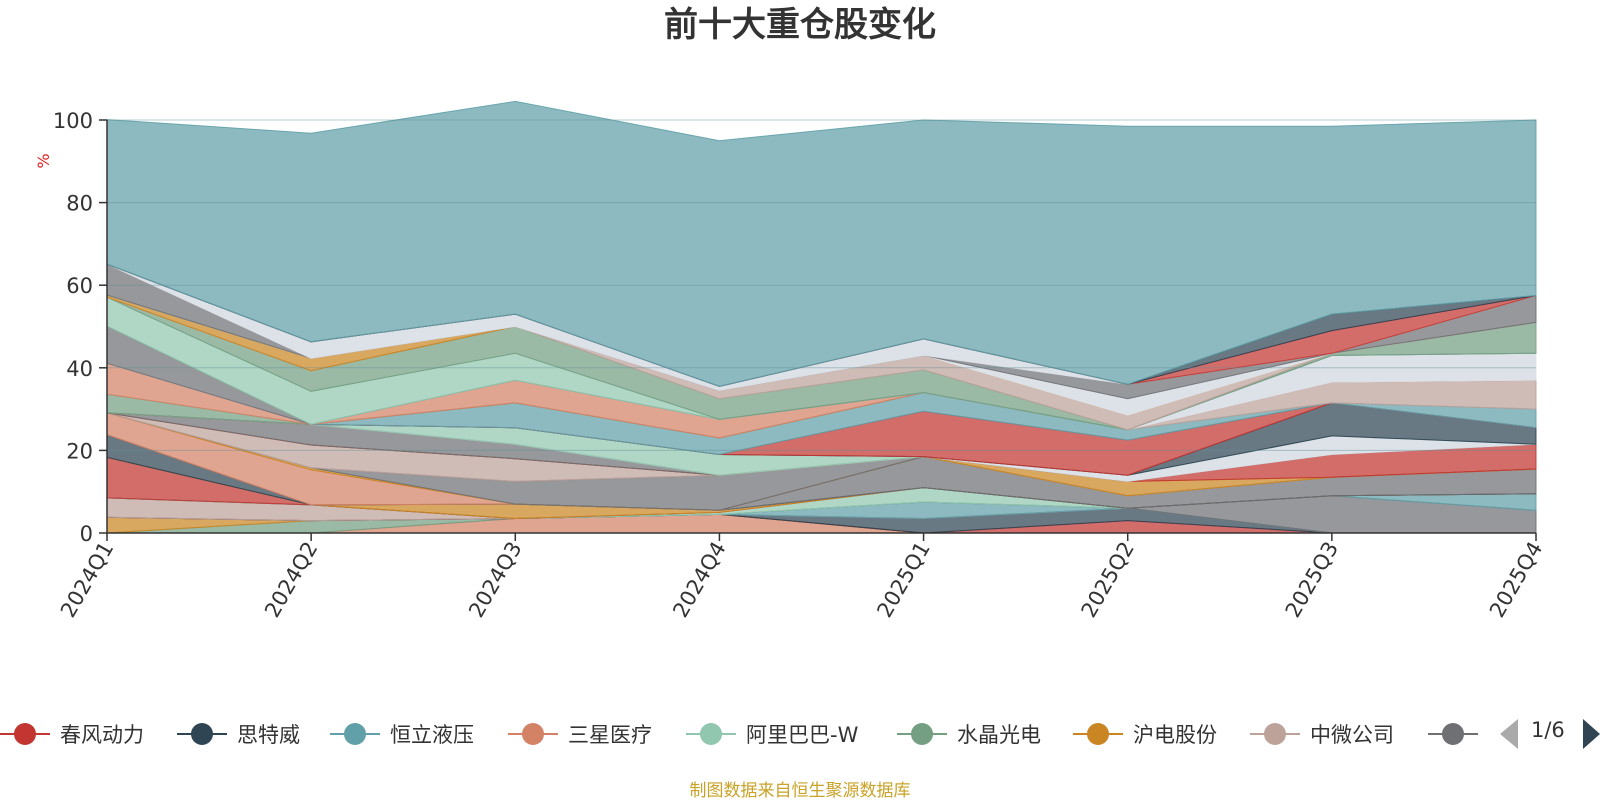  I want to click on x-tick-label: 2025Q2, so click(1108, 580).